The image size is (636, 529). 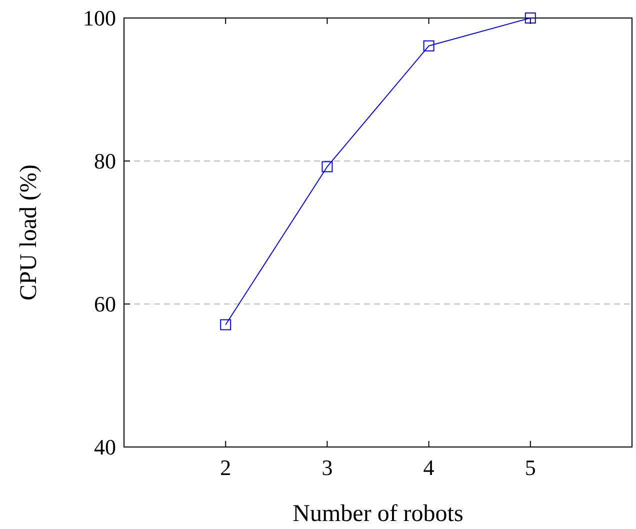 I want to click on y-tick-label: 80, so click(x=105, y=161).